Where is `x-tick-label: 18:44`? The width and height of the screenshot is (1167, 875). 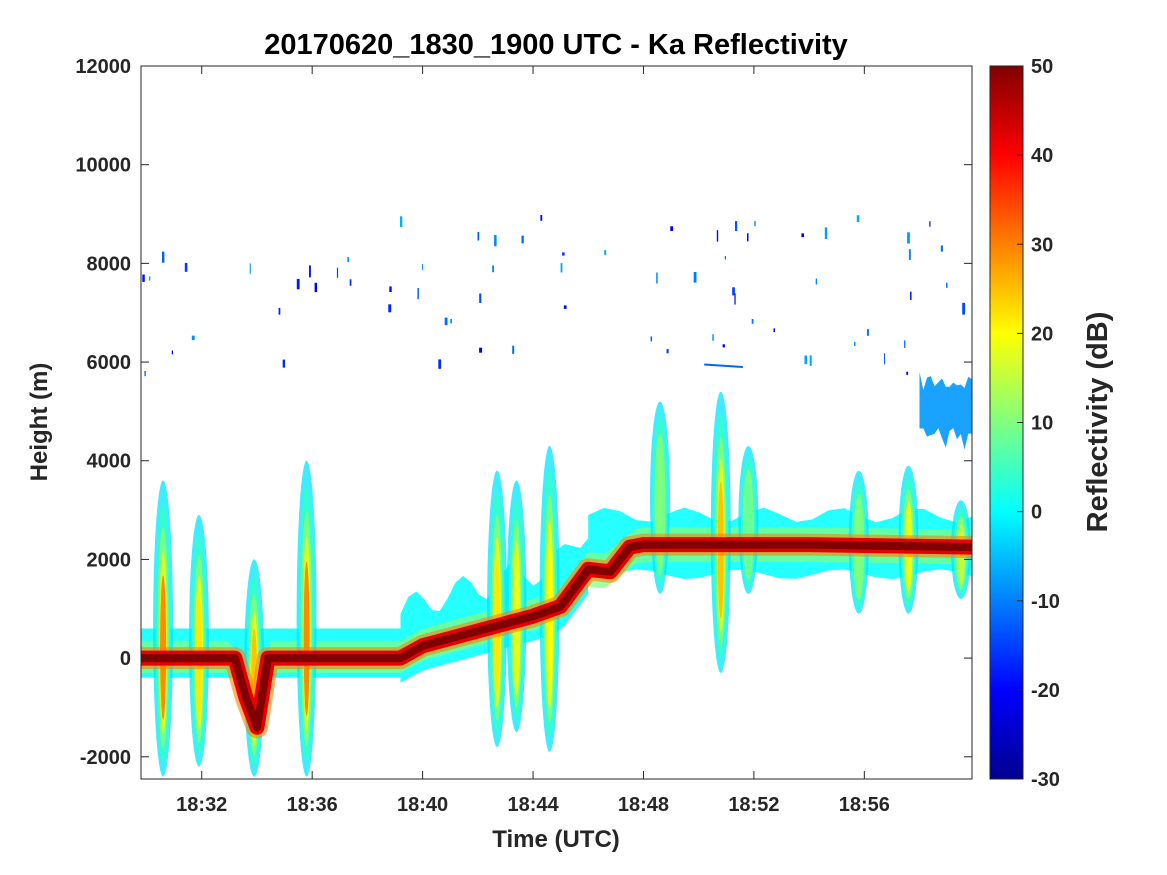 x-tick-label: 18:44 is located at coordinates (533, 805).